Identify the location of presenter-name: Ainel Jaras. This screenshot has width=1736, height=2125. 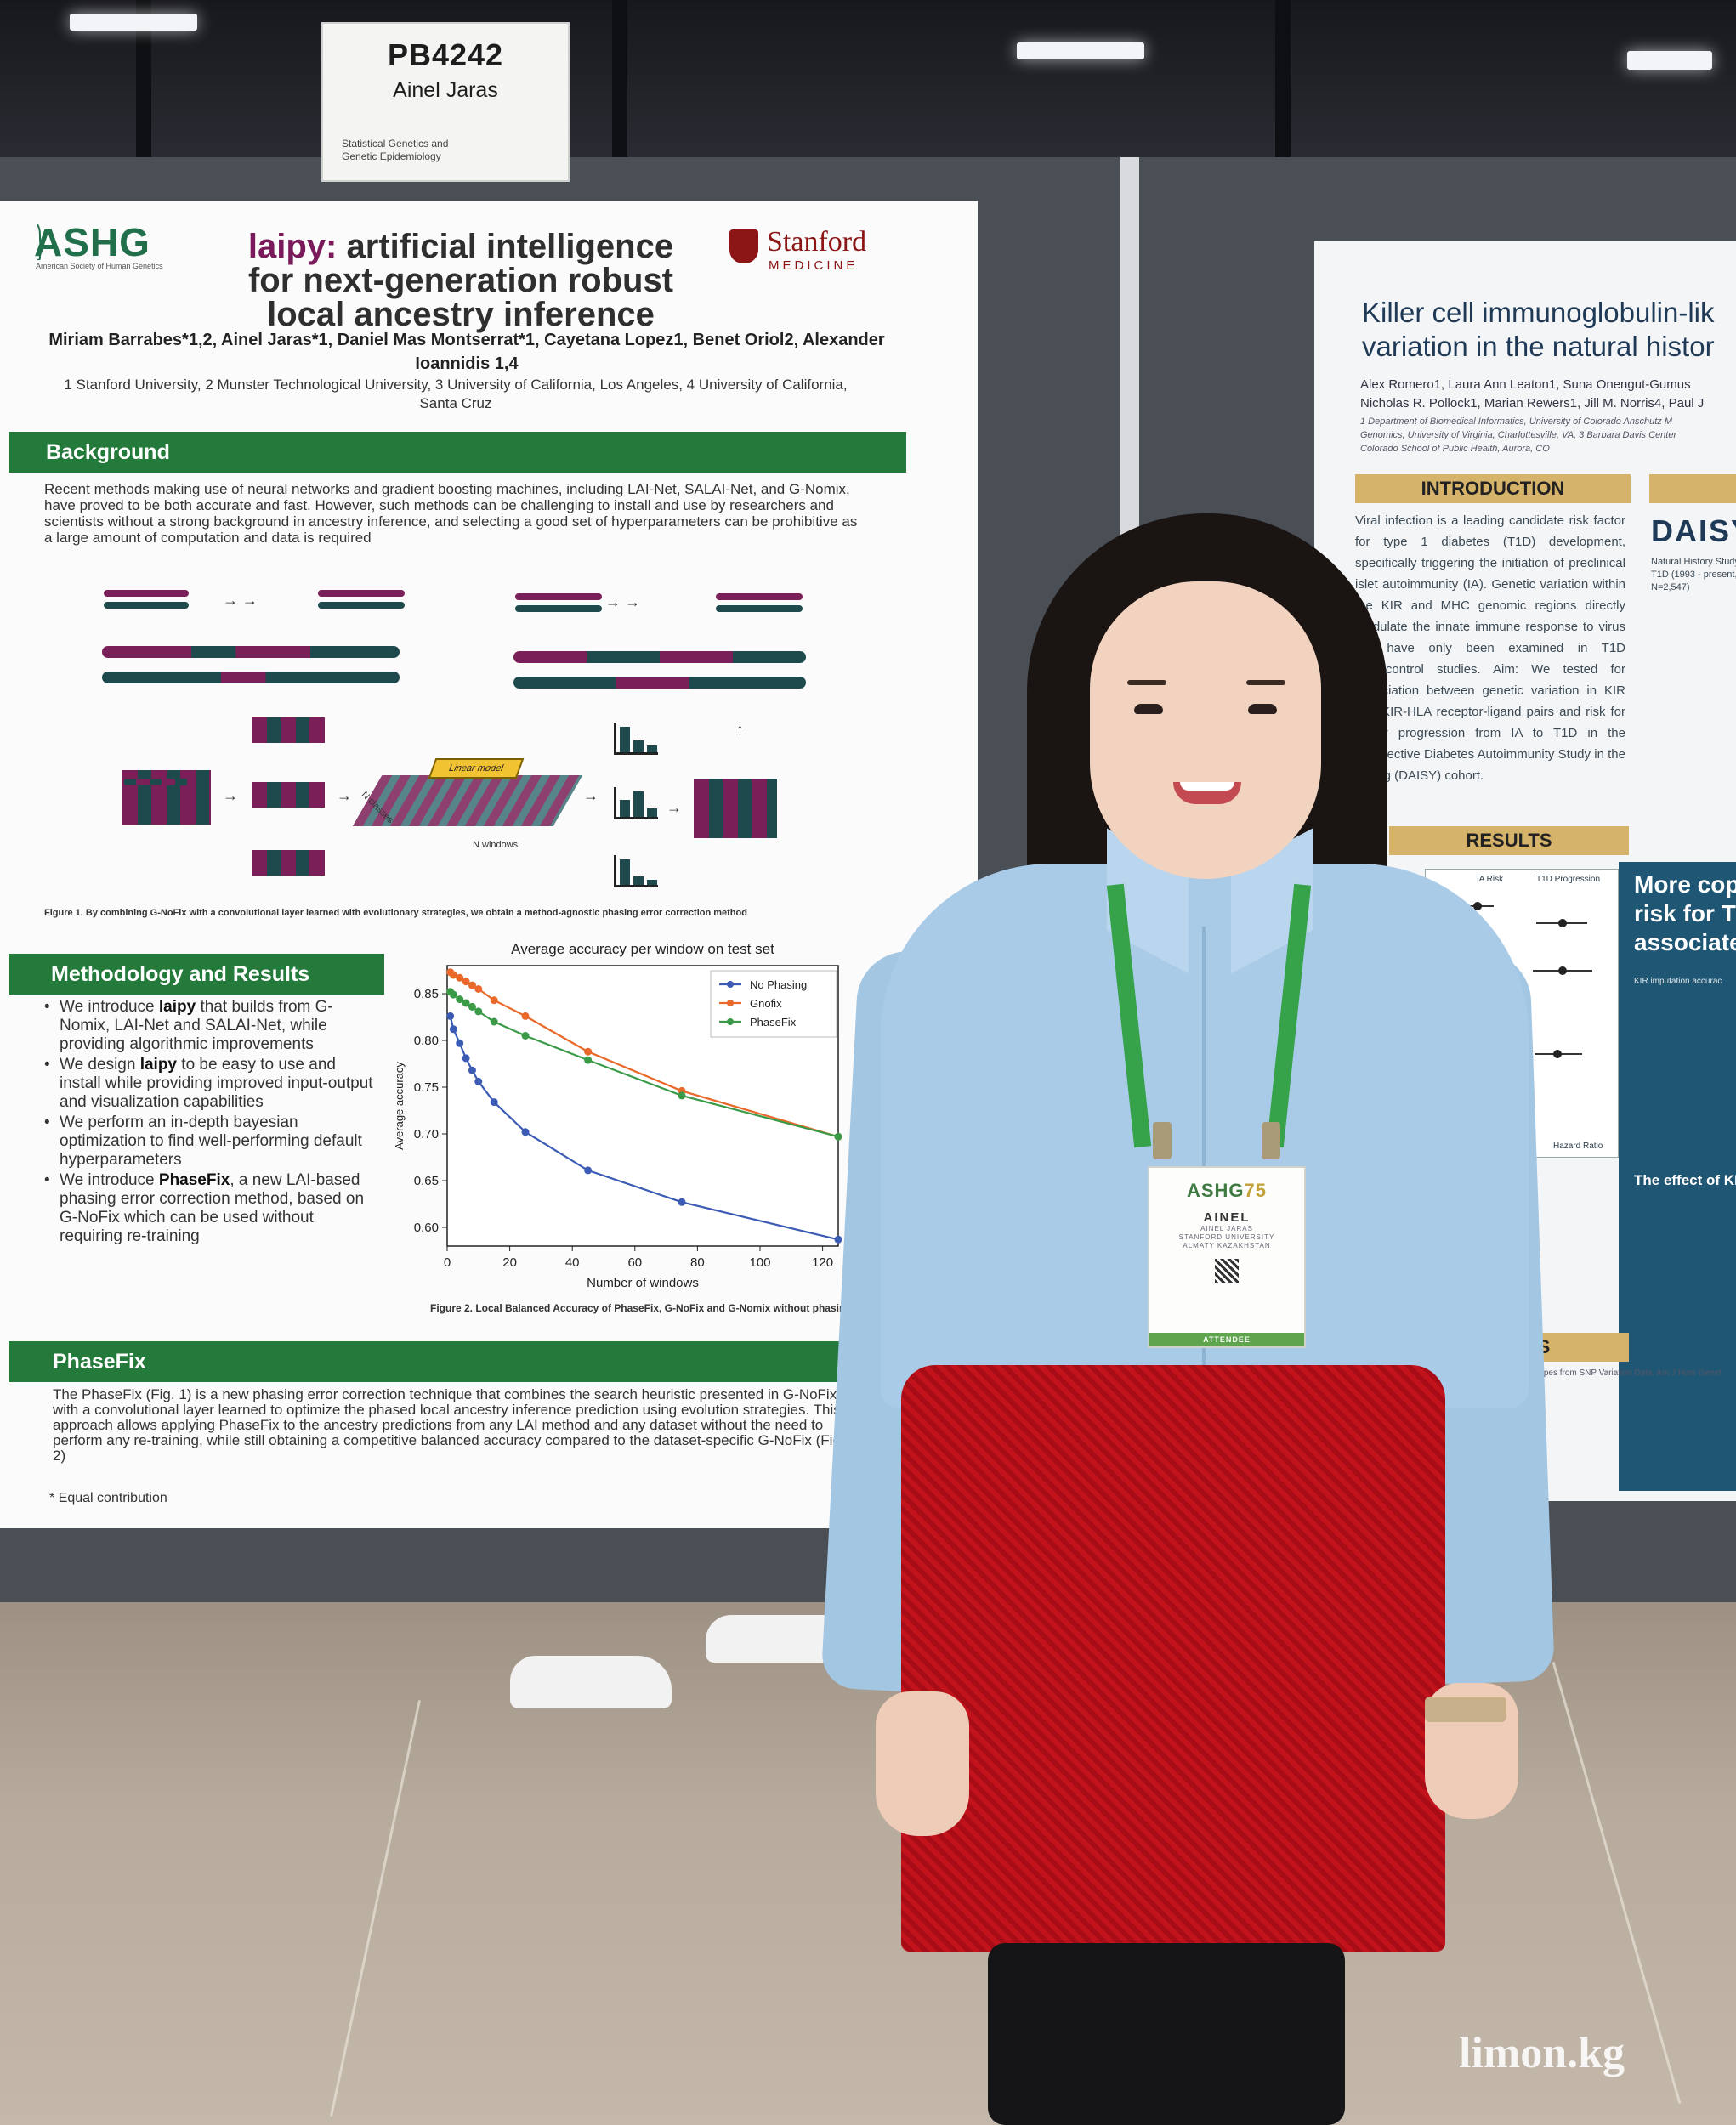
(446, 90).